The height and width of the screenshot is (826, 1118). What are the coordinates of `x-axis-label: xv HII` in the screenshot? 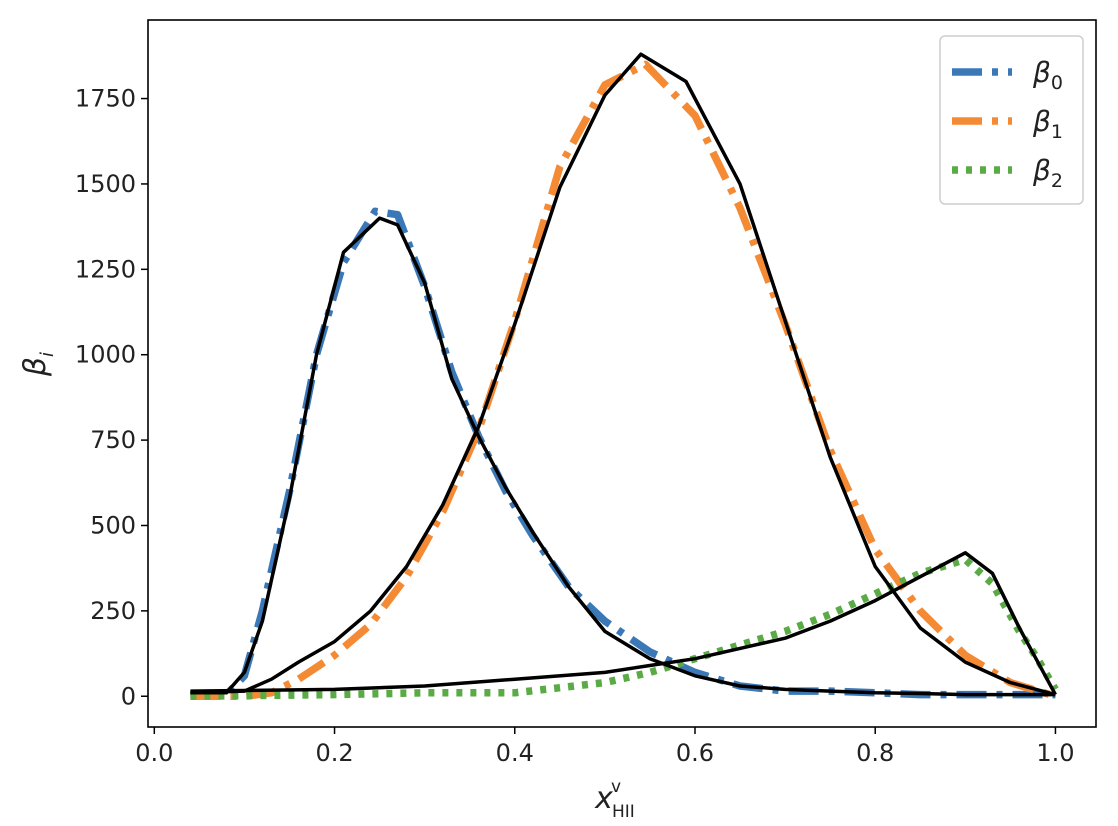 It's located at (614, 799).